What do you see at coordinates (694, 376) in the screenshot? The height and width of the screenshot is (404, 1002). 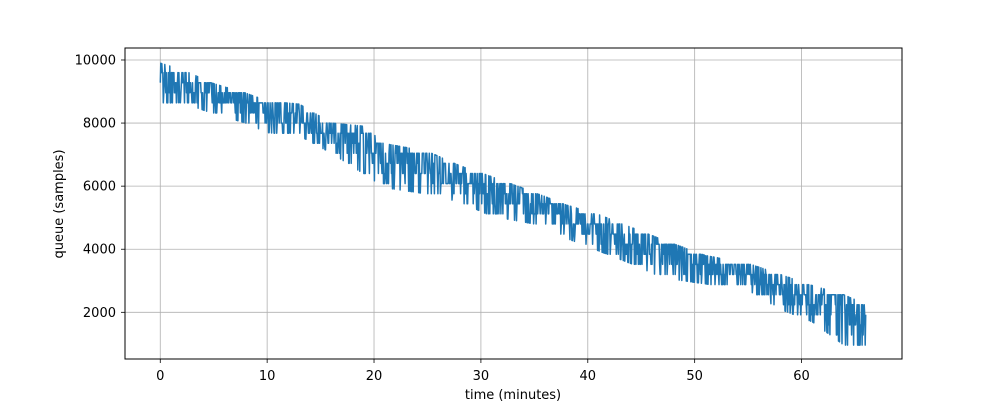 I see `x-tick-label: 50` at bounding box center [694, 376].